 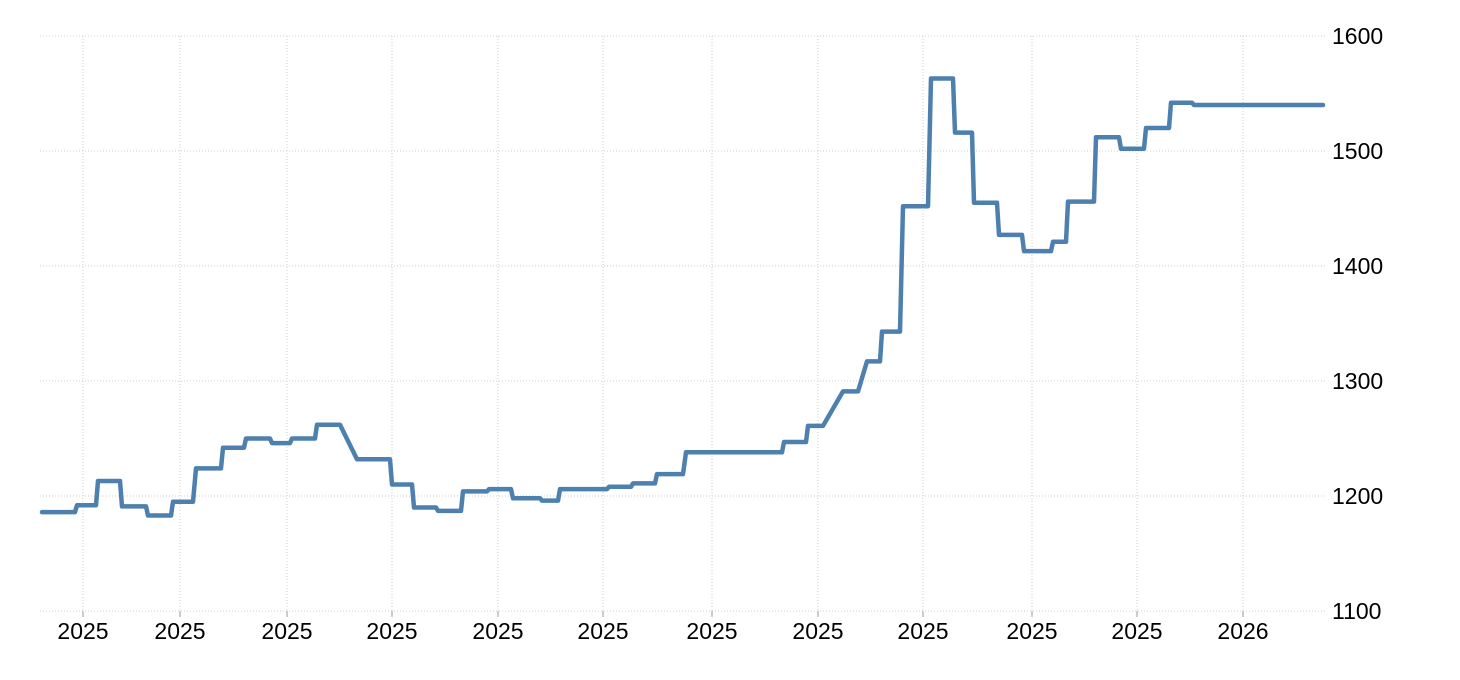 What do you see at coordinates (1357, 151) in the screenshot?
I see `y-axis-label: 1500` at bounding box center [1357, 151].